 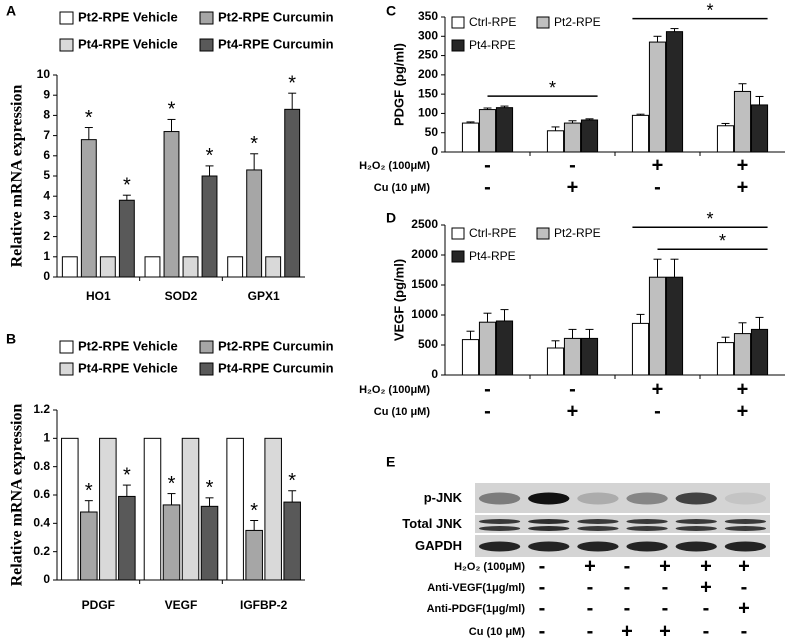 I want to click on y-tick-label: 2000, so click(x=424, y=254).